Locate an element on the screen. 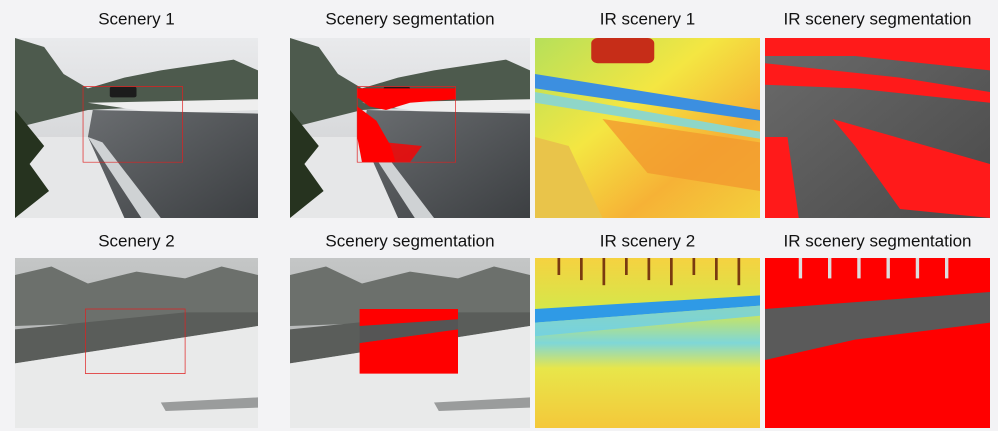 The height and width of the screenshot is (431, 998). panel-caption: Scenery 2 is located at coordinates (136, 240).